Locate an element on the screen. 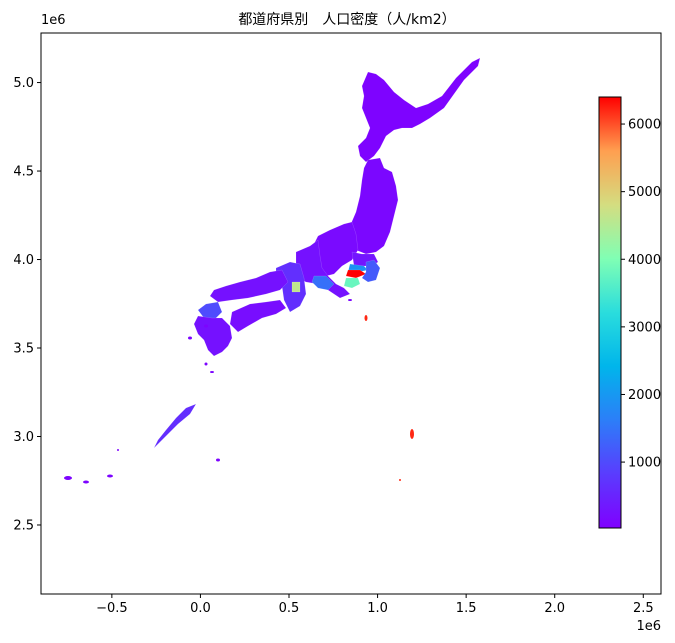  colorbar-tick-label: 2000 is located at coordinates (644, 395).